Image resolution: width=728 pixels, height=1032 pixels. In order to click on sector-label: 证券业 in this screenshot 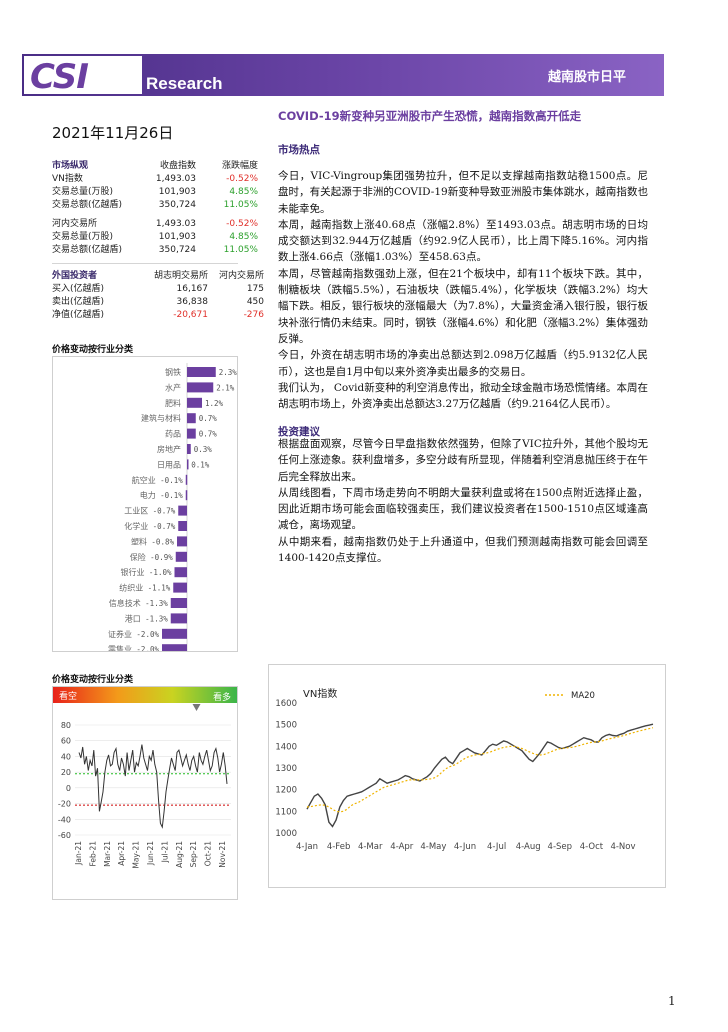, I will do `click(120, 634)`.